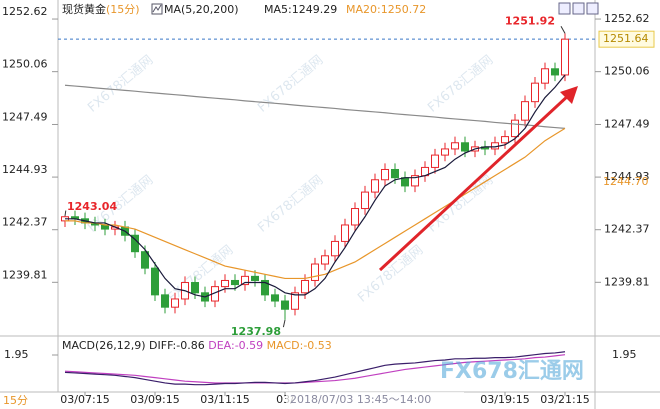 The height and width of the screenshot is (409, 660). Describe the element at coordinates (360, 399) in the screenshot. I see `tooltip: 2018/07/03 13:45～14:00` at that location.